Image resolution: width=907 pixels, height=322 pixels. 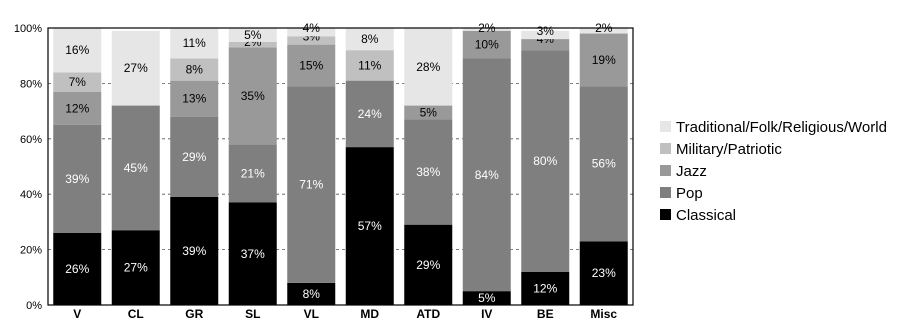 What do you see at coordinates (31, 84) in the screenshot?
I see `y-tick-label-4: 80%` at bounding box center [31, 84].